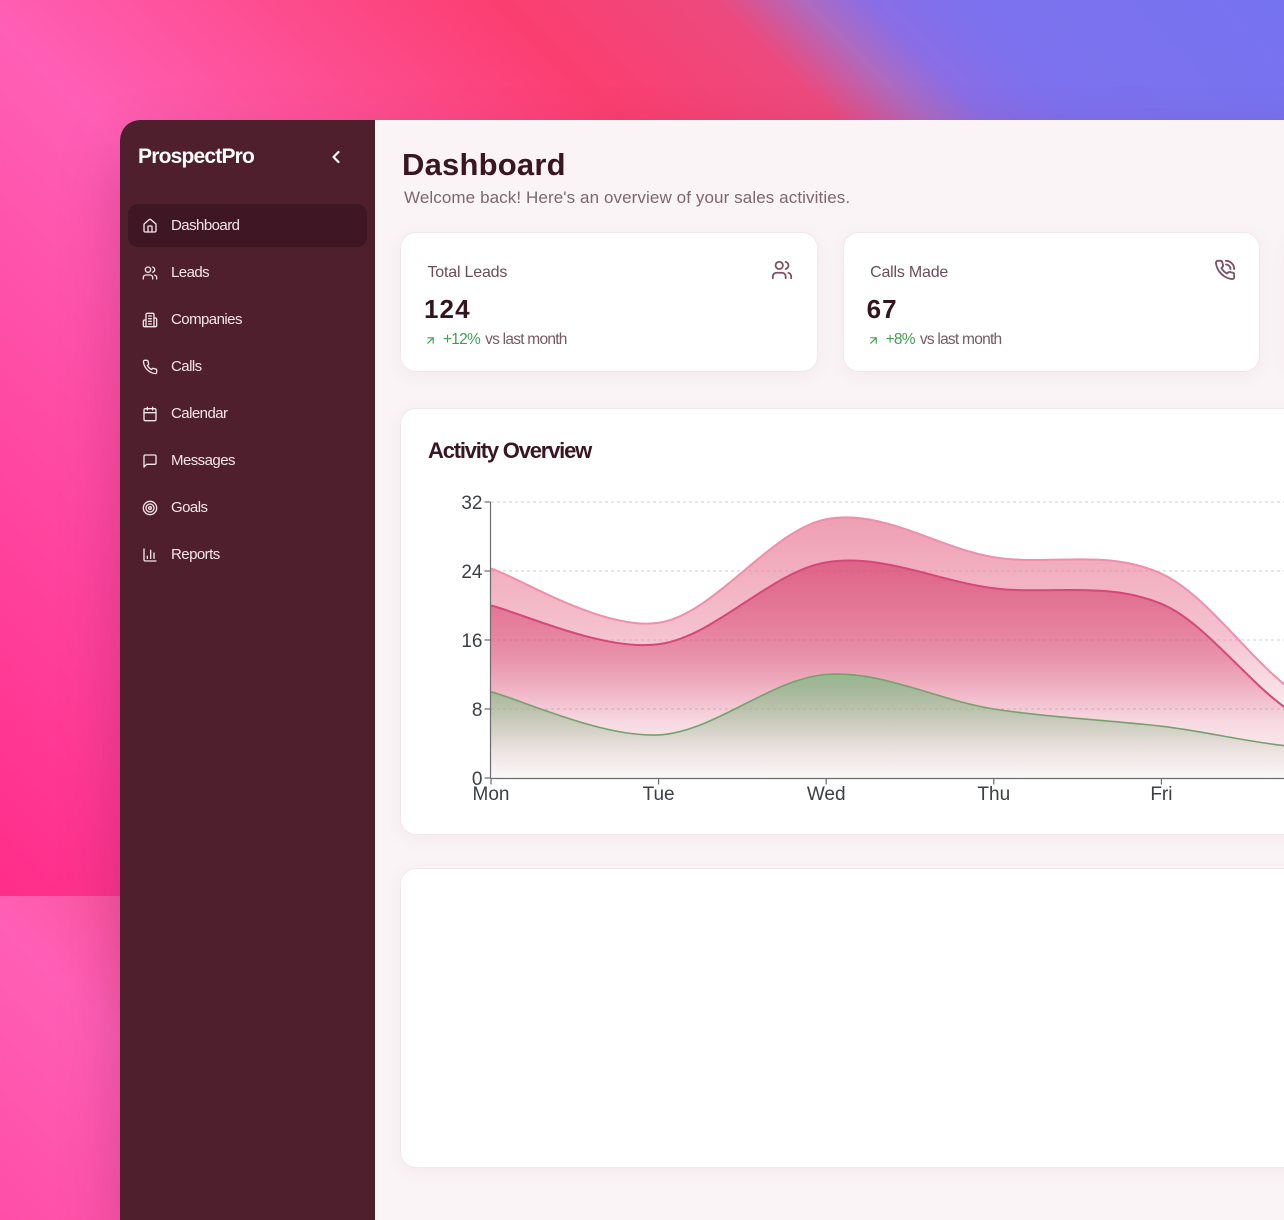 Image resolution: width=1284 pixels, height=1220 pixels. What do you see at coordinates (473, 571) in the screenshot?
I see `svg-text: 24` at bounding box center [473, 571].